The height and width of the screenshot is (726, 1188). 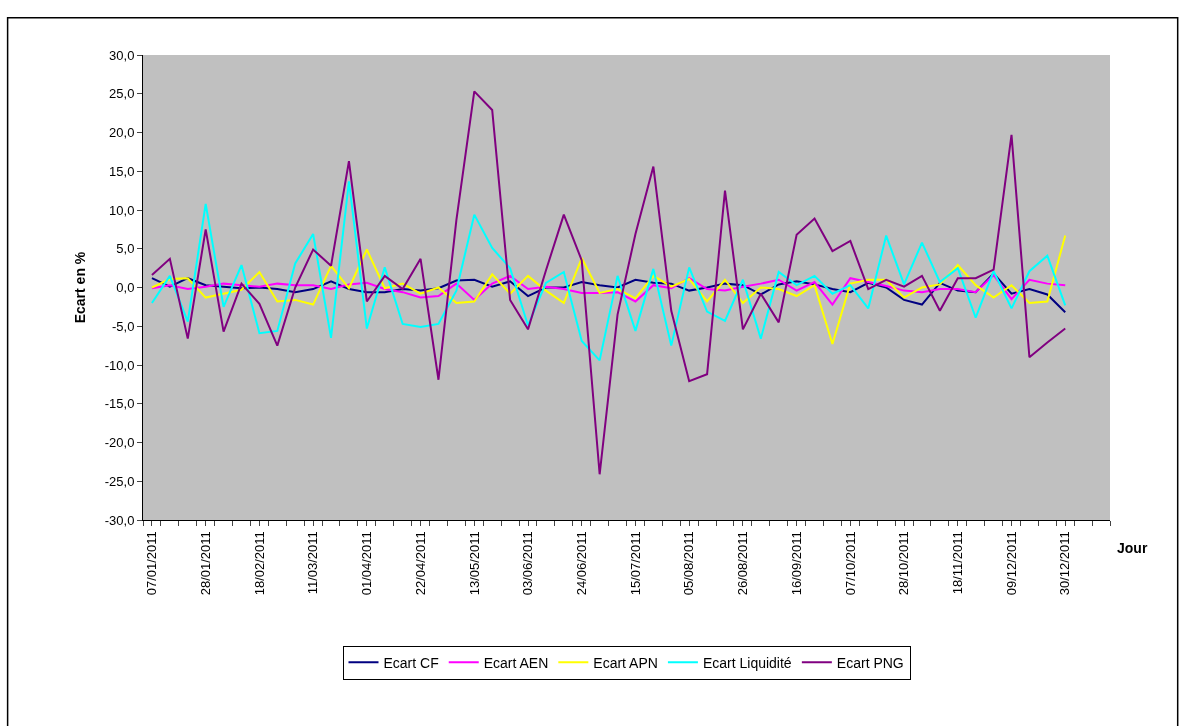 I want to click on x-tick-label: 18/11/2011, so click(x=958, y=563).